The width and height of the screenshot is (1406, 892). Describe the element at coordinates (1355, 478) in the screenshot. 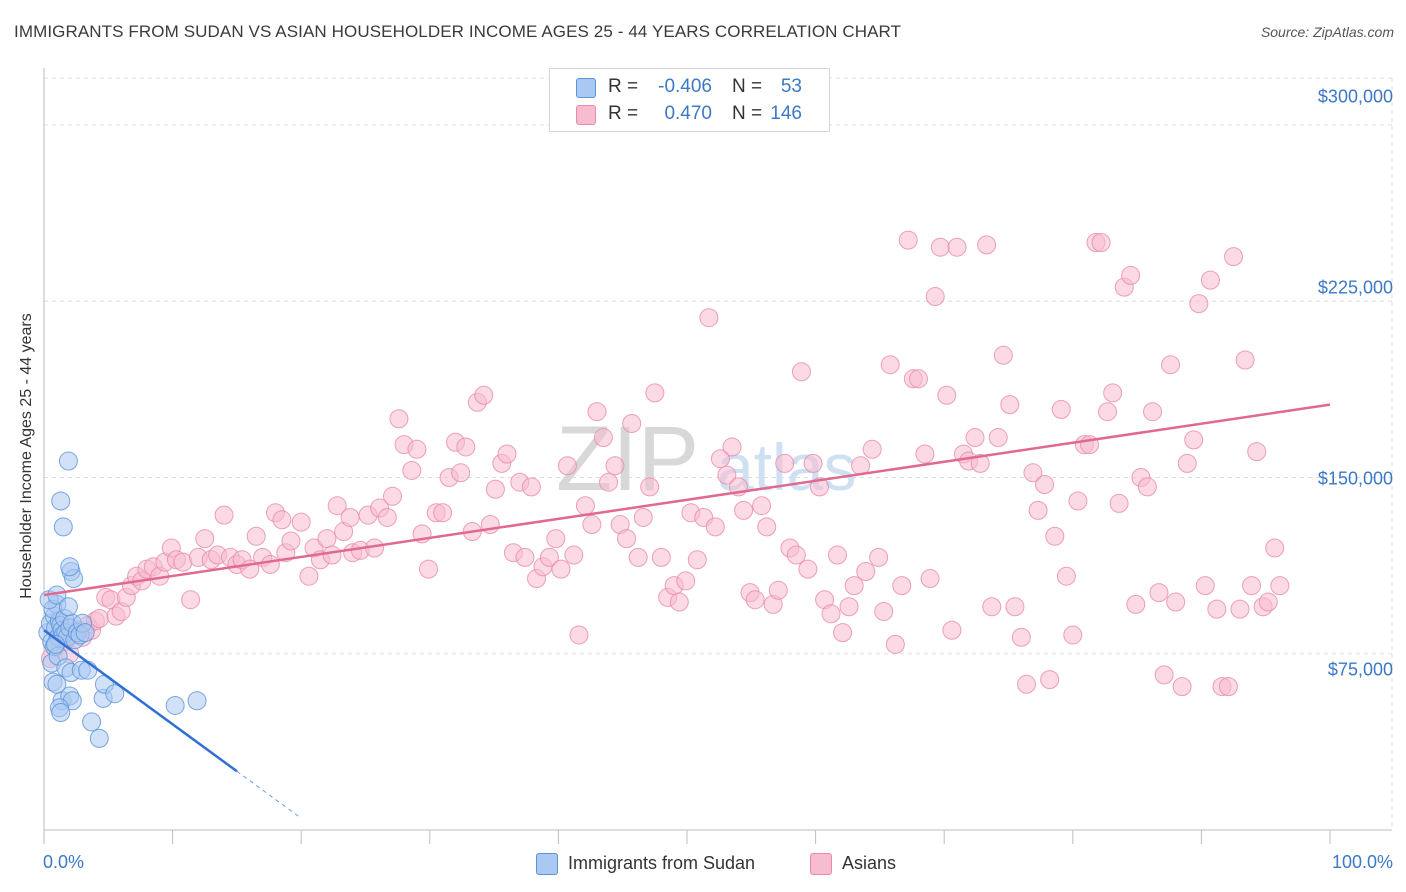

I see `y-tick-label: $150,000` at that location.